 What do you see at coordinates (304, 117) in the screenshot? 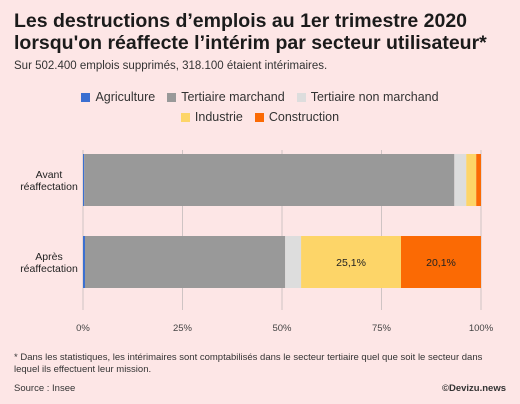
I see `legend-label: Construction` at bounding box center [304, 117].